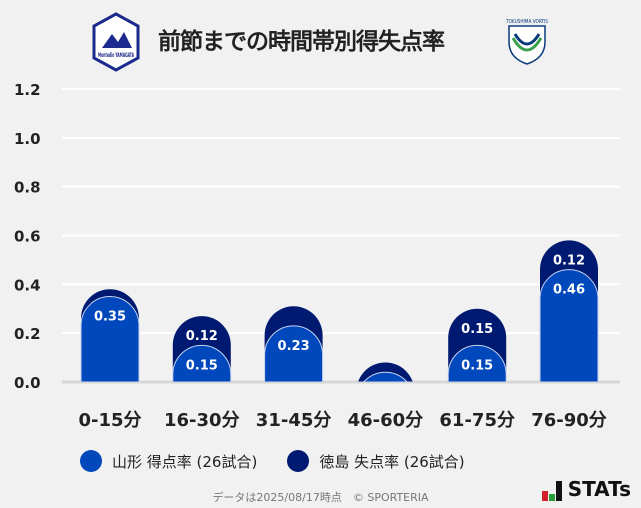  What do you see at coordinates (185, 461) in the screenshot?
I see `legend-label: 山形 得点率 (26試合)` at bounding box center [185, 461].